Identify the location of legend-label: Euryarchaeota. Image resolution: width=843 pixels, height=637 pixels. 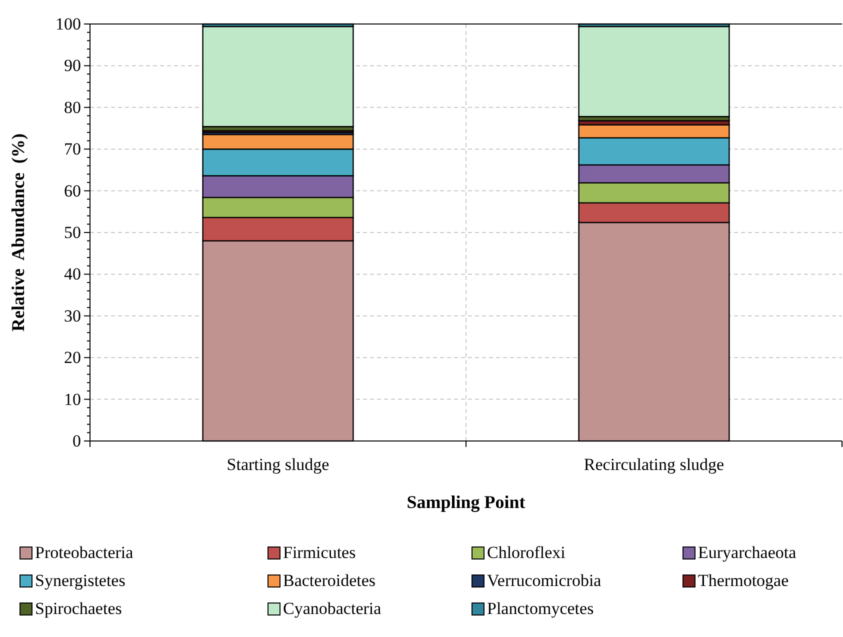
(747, 552).